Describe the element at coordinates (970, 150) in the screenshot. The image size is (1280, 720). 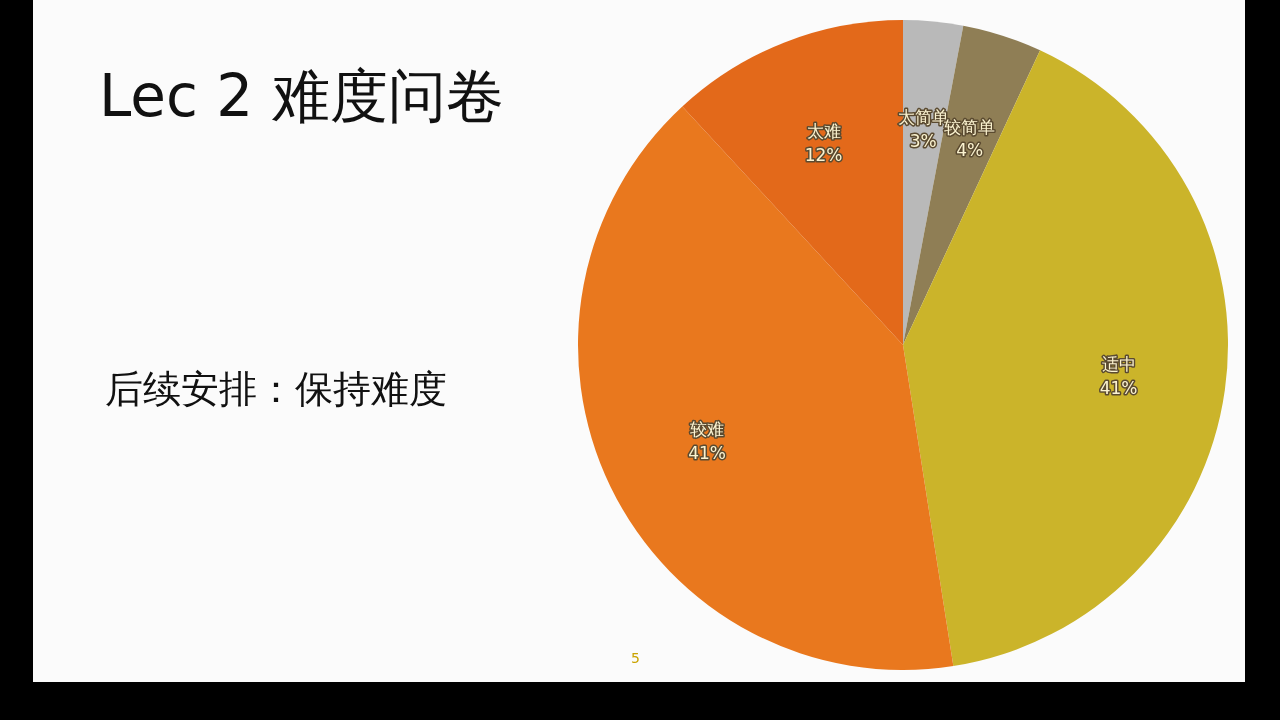
I see `data-label: 4%` at that location.